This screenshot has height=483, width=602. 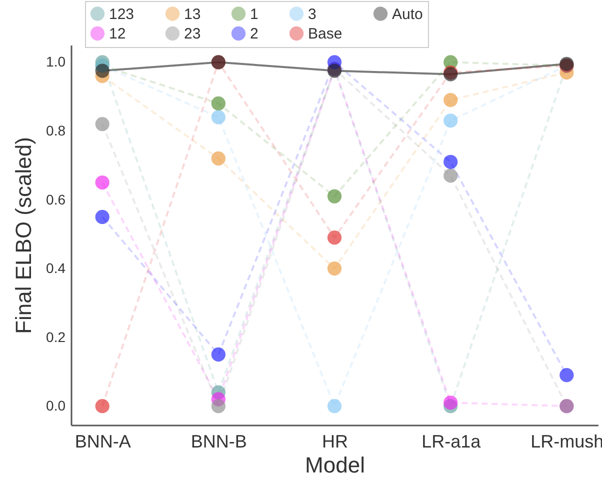 What do you see at coordinates (121, 14) in the screenshot?
I see `legend-label: 123` at bounding box center [121, 14].